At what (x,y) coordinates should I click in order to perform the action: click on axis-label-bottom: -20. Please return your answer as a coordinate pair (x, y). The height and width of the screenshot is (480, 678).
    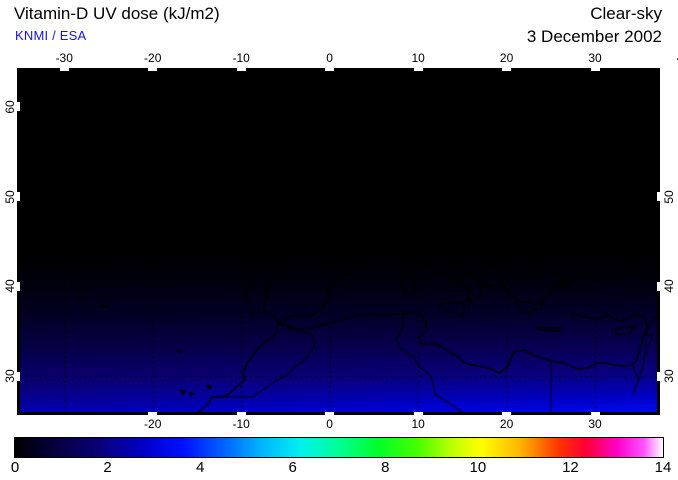
    Looking at the image, I should click on (153, 424).